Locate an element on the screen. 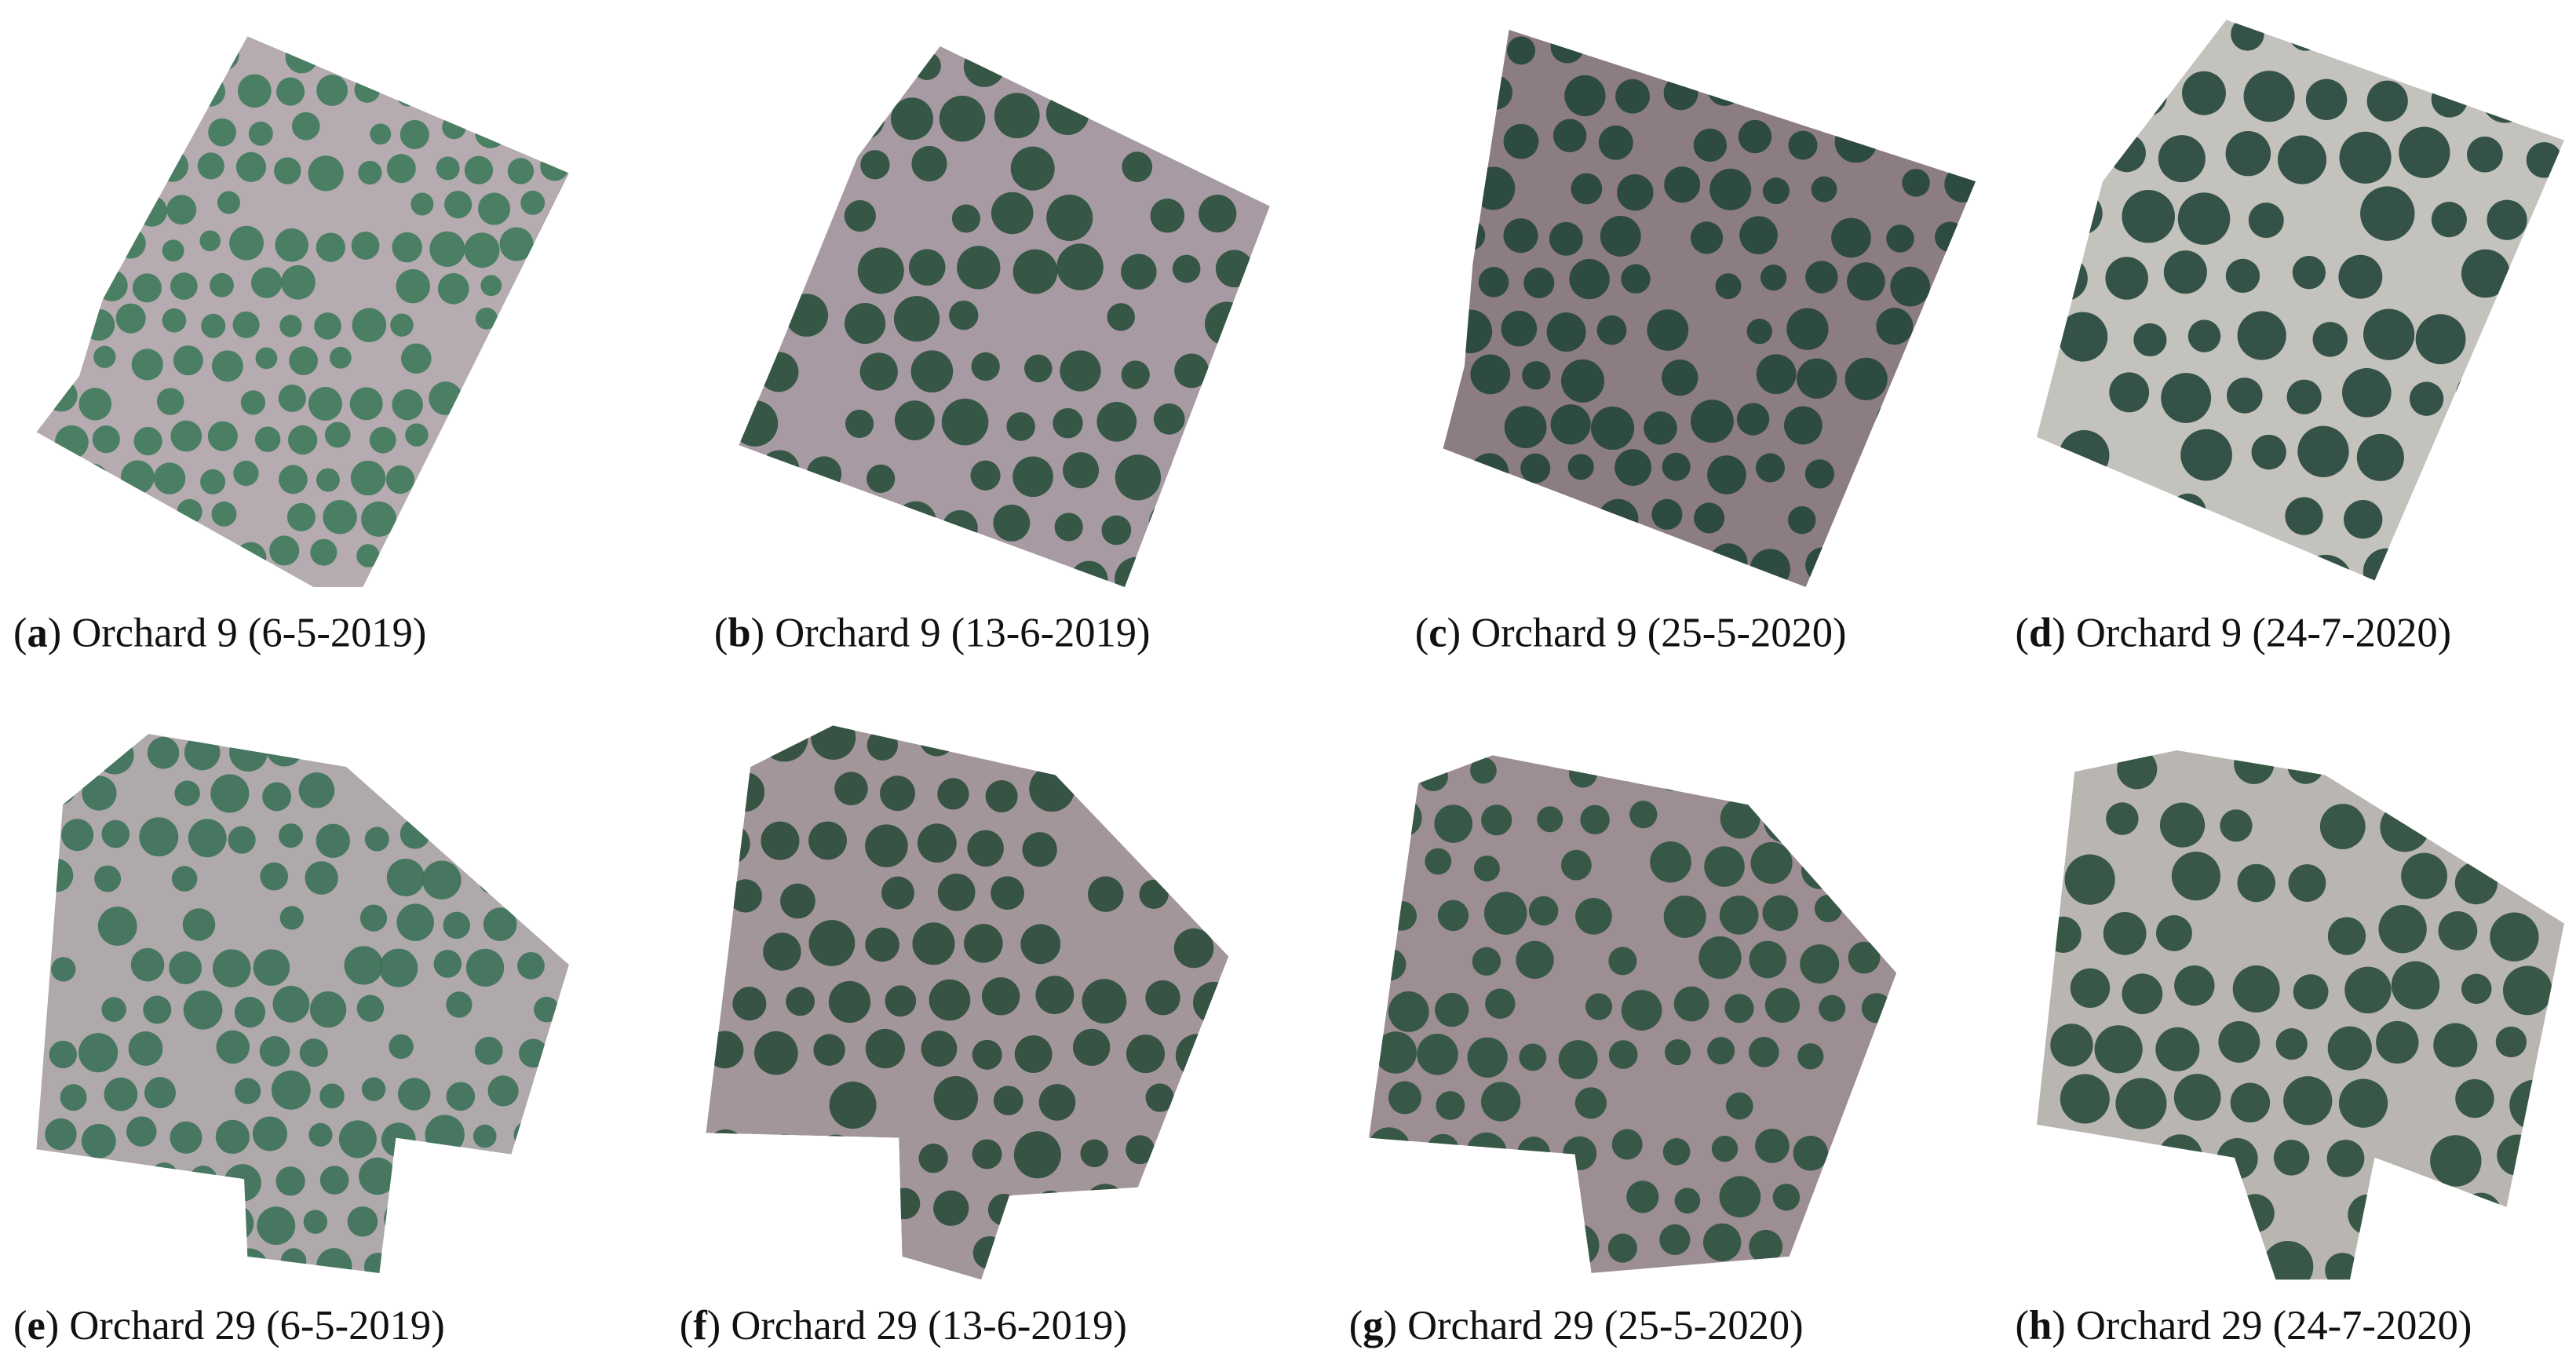  caption: (a) Orchard 9 (6-5-2019) is located at coordinates (219, 633).